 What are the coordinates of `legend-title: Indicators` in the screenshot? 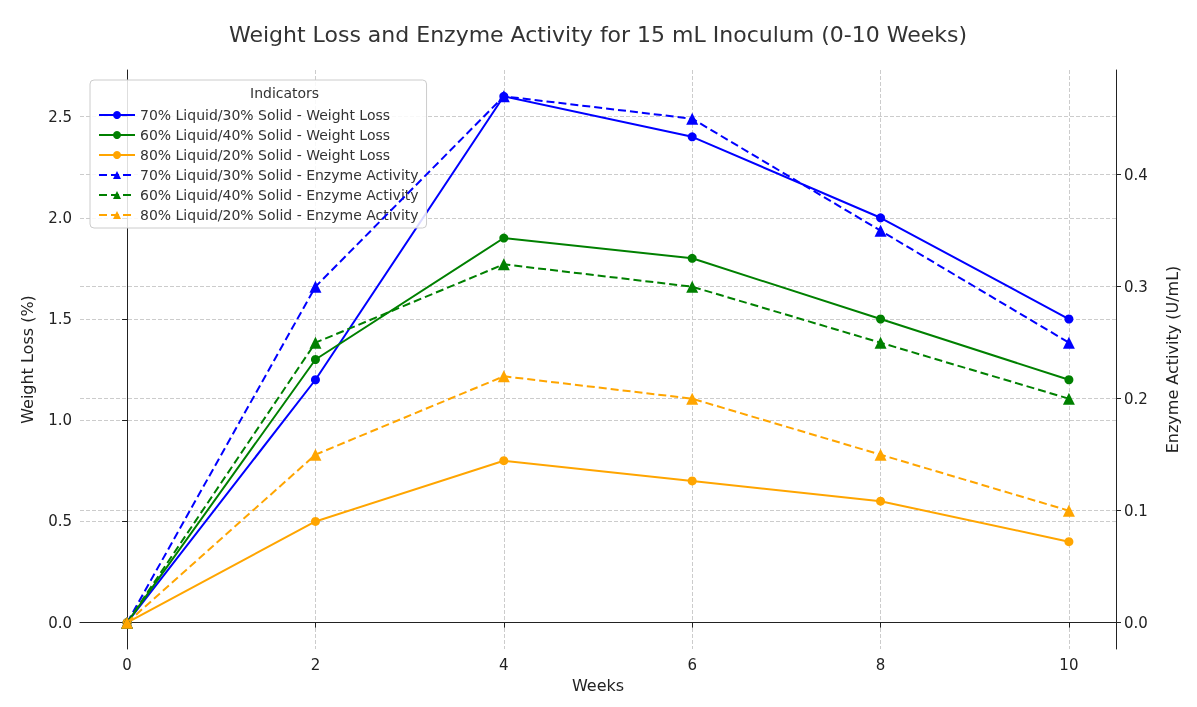 It's located at (285, 93).